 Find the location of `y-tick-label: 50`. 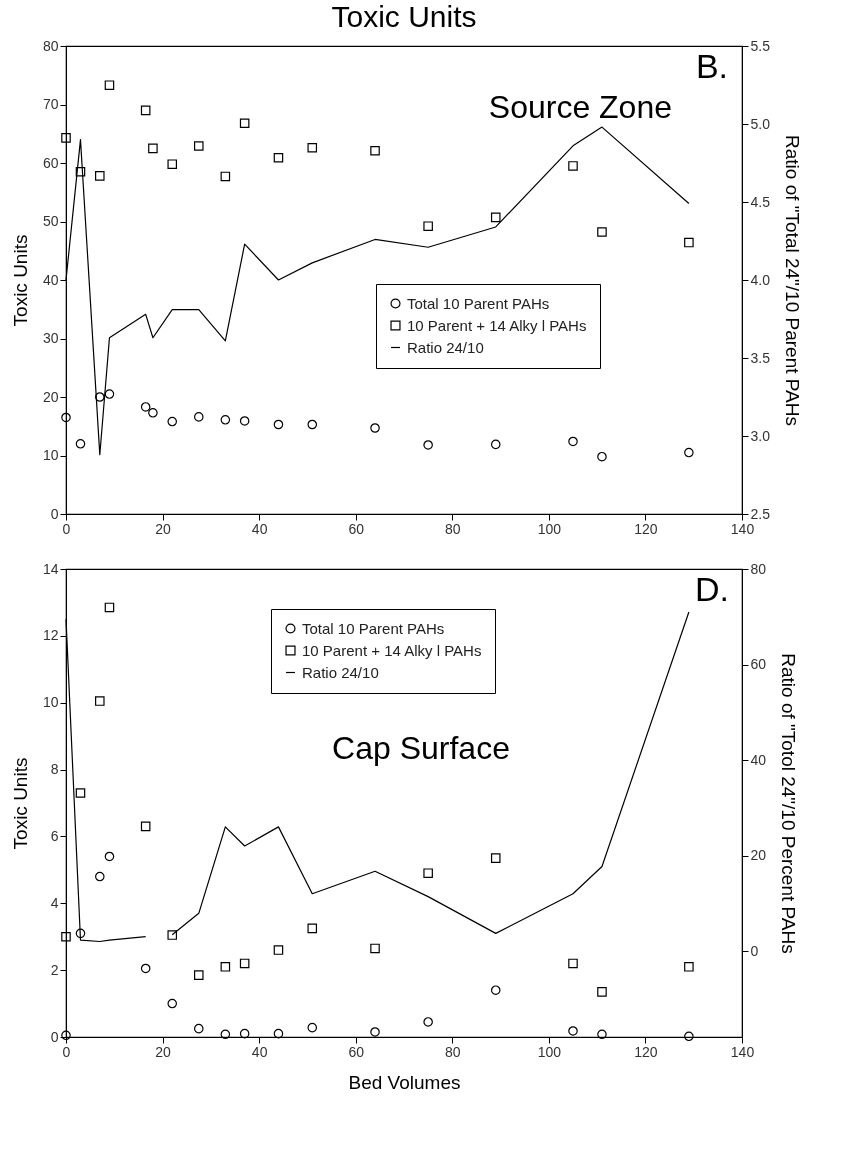

y-tick-label: 50 is located at coordinates (50, 221).